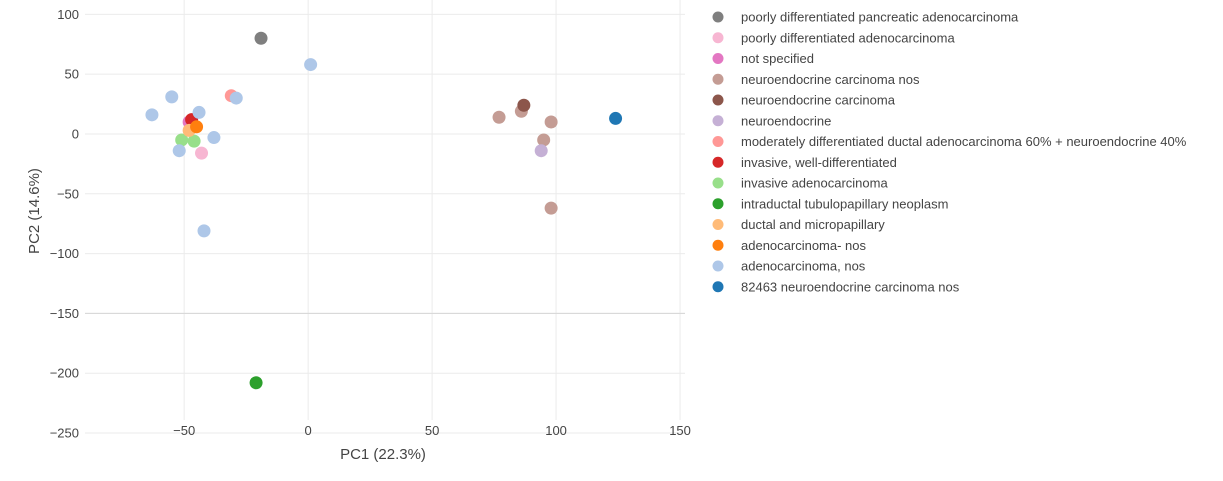 This screenshot has width=1223, height=481. Describe the element at coordinates (64, 433) in the screenshot. I see `y-tick-label: −250` at that location.